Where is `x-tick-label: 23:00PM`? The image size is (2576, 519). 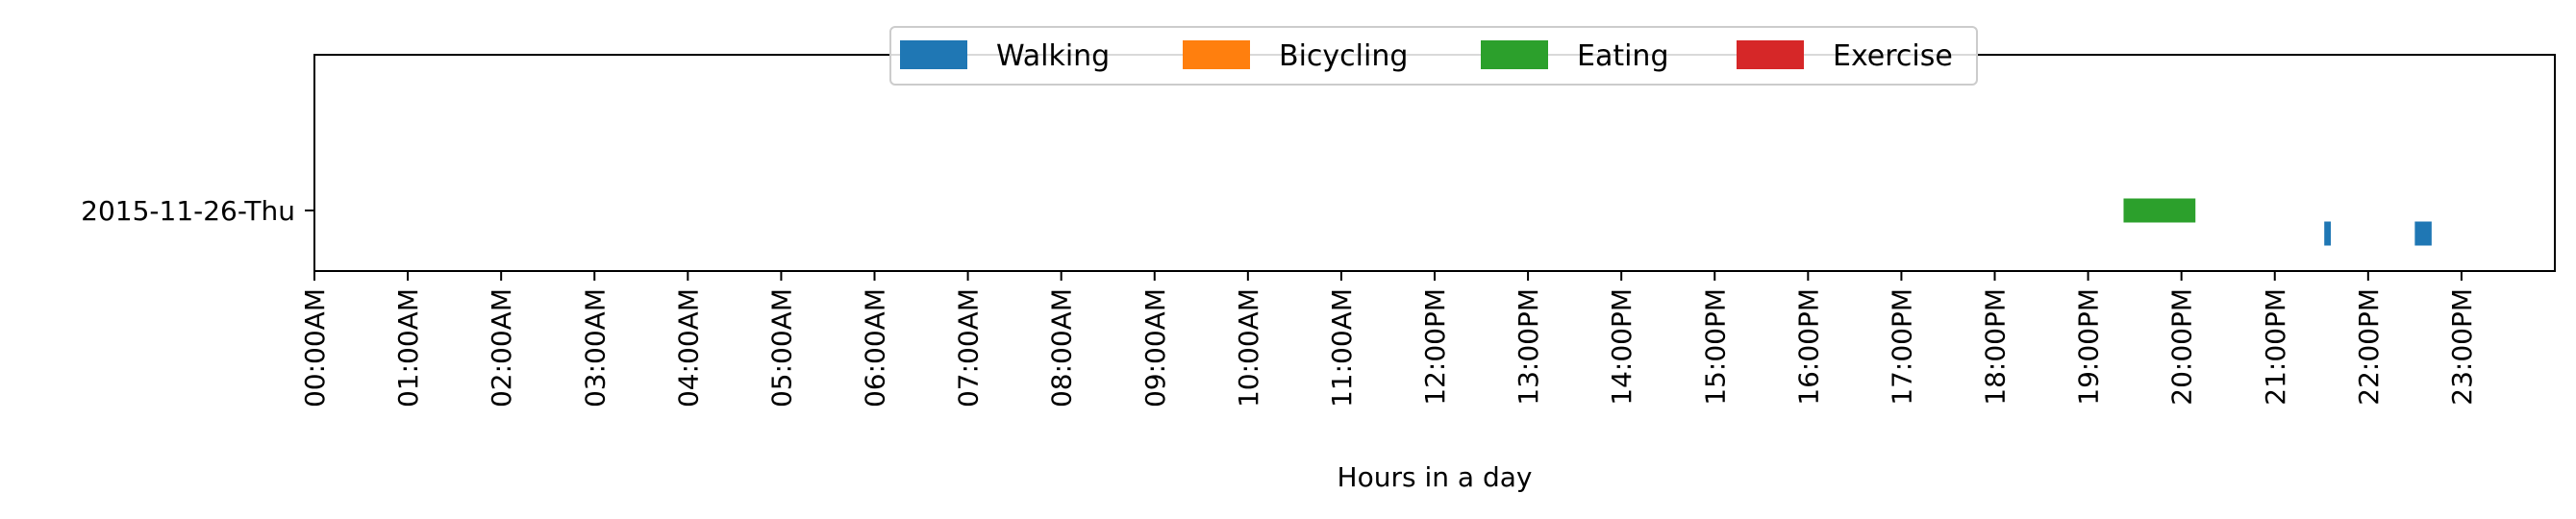 x-tick-label: 23:00PM is located at coordinates (2462, 347).